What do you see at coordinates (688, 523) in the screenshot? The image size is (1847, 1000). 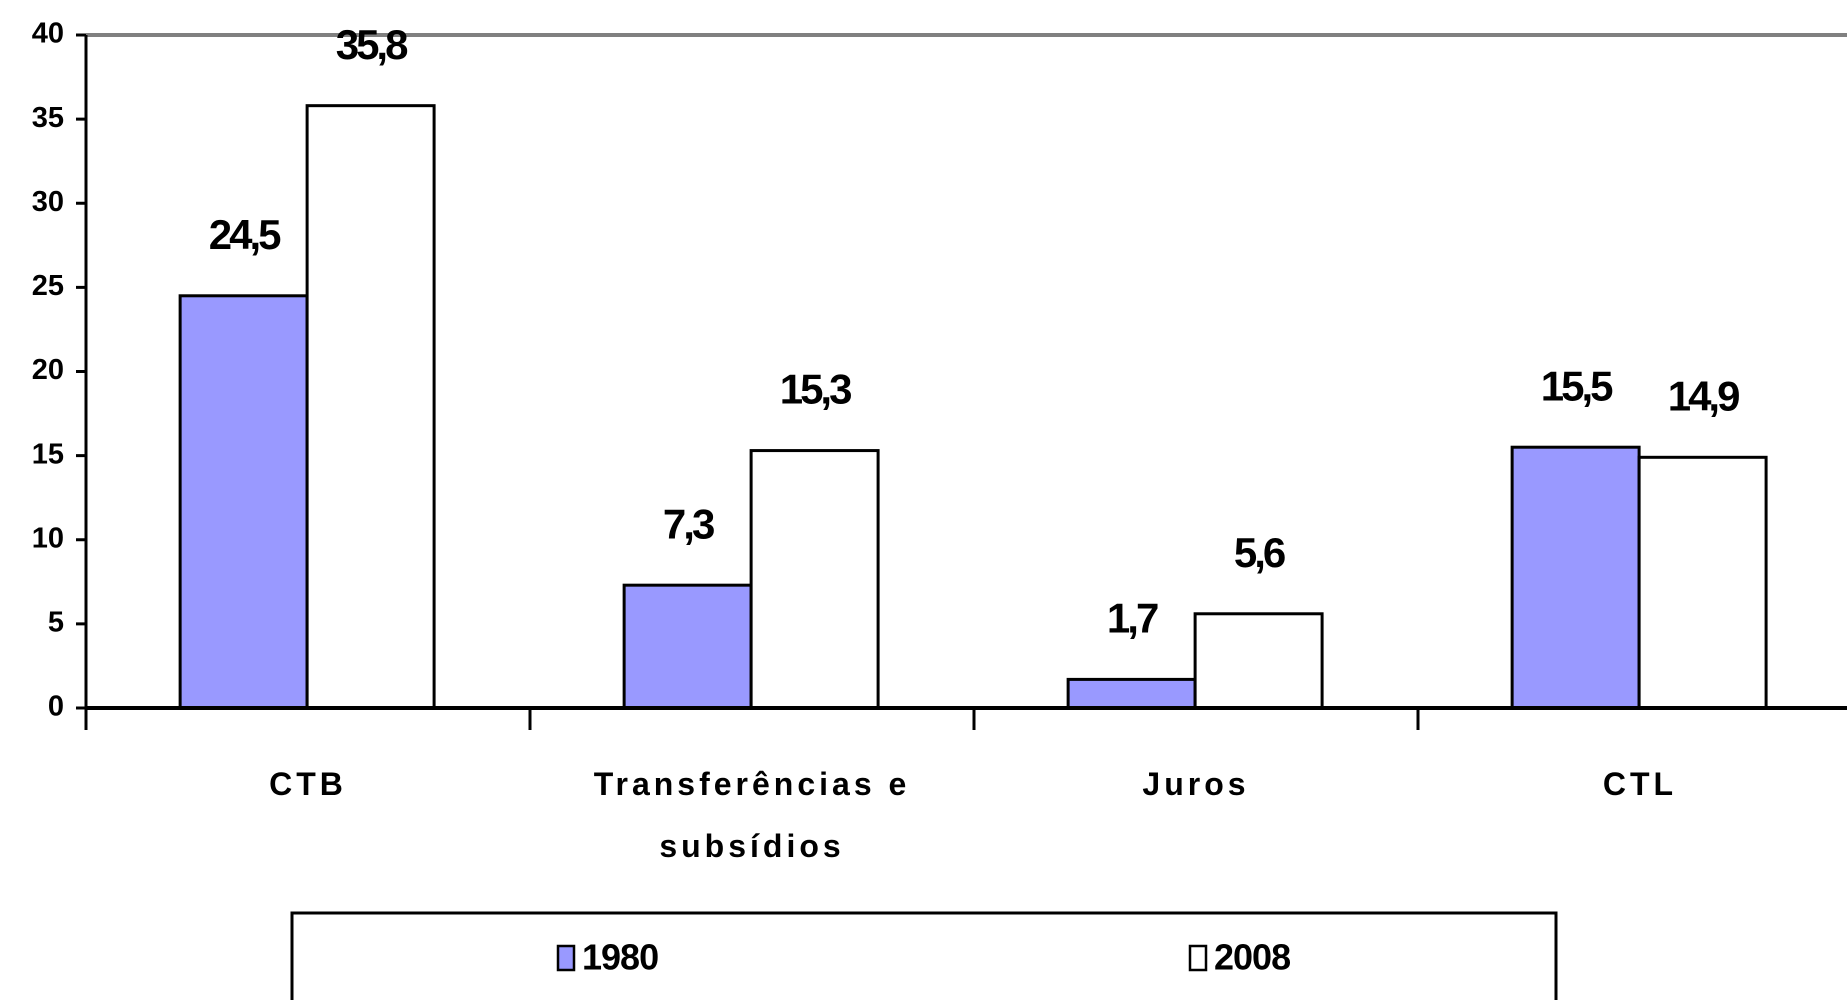 I see `data-label: 7,3` at bounding box center [688, 523].